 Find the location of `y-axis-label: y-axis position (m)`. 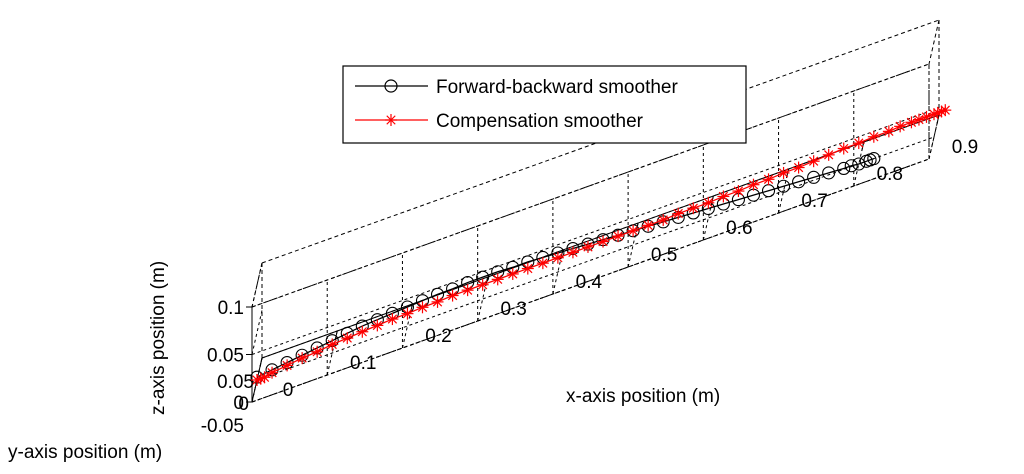

y-axis-label: y-axis position (m) is located at coordinates (85, 452).